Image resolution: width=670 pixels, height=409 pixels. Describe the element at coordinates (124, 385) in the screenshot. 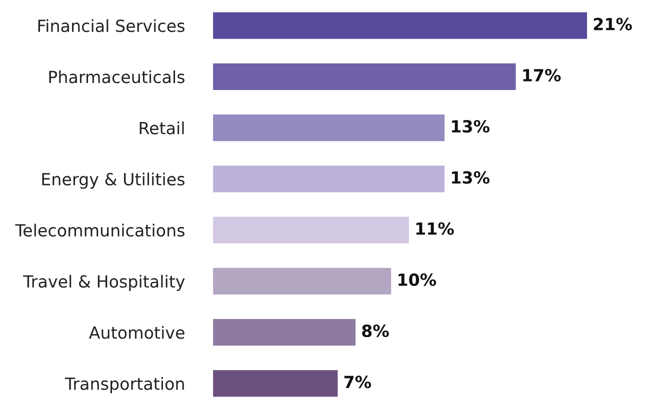

I see `y-tick-label: Transportation` at that location.